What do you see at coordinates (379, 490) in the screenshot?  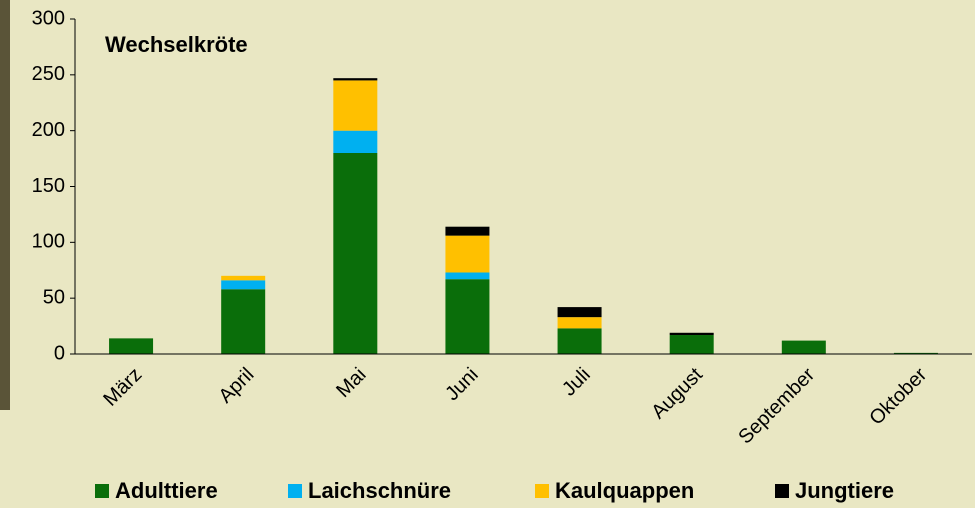 I see `legend-label: Laichschnüre` at bounding box center [379, 490].